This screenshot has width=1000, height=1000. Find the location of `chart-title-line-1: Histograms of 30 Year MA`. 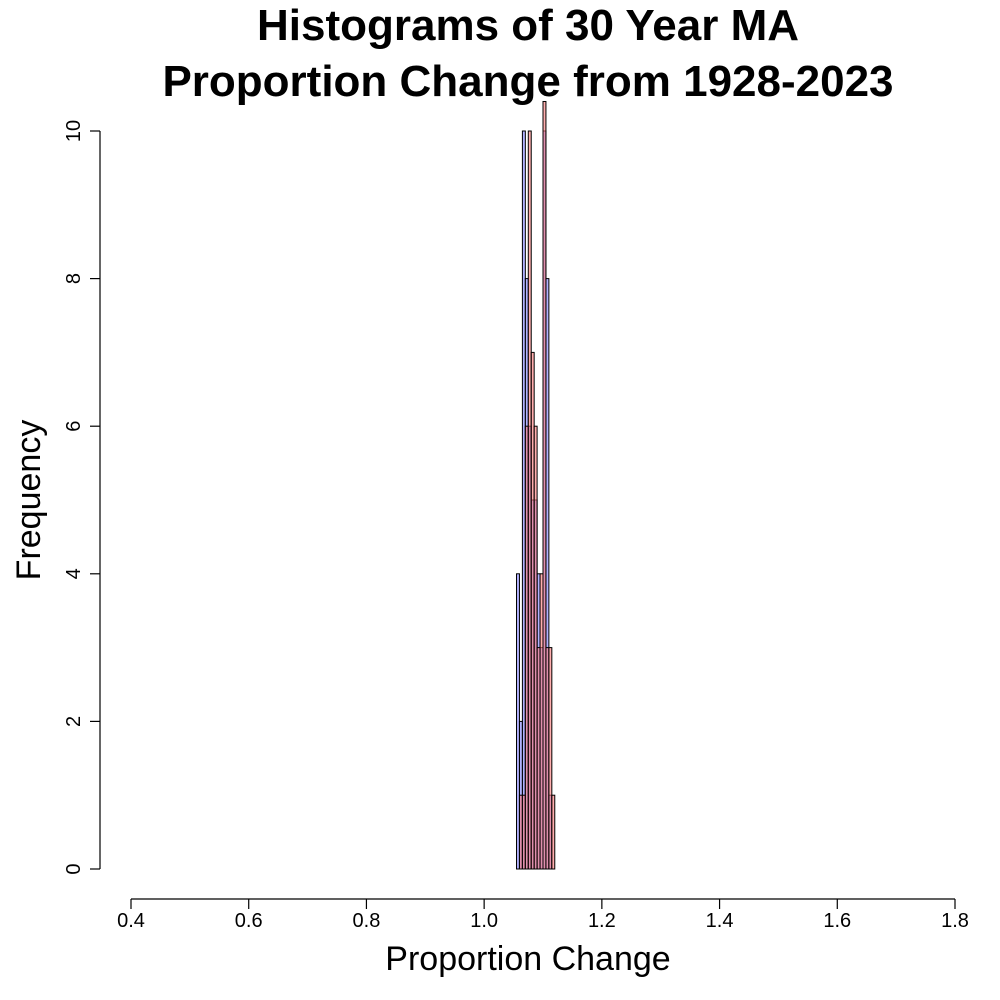

chart-title-line-1: Histograms of 30 Year MA is located at coordinates (528, 25).